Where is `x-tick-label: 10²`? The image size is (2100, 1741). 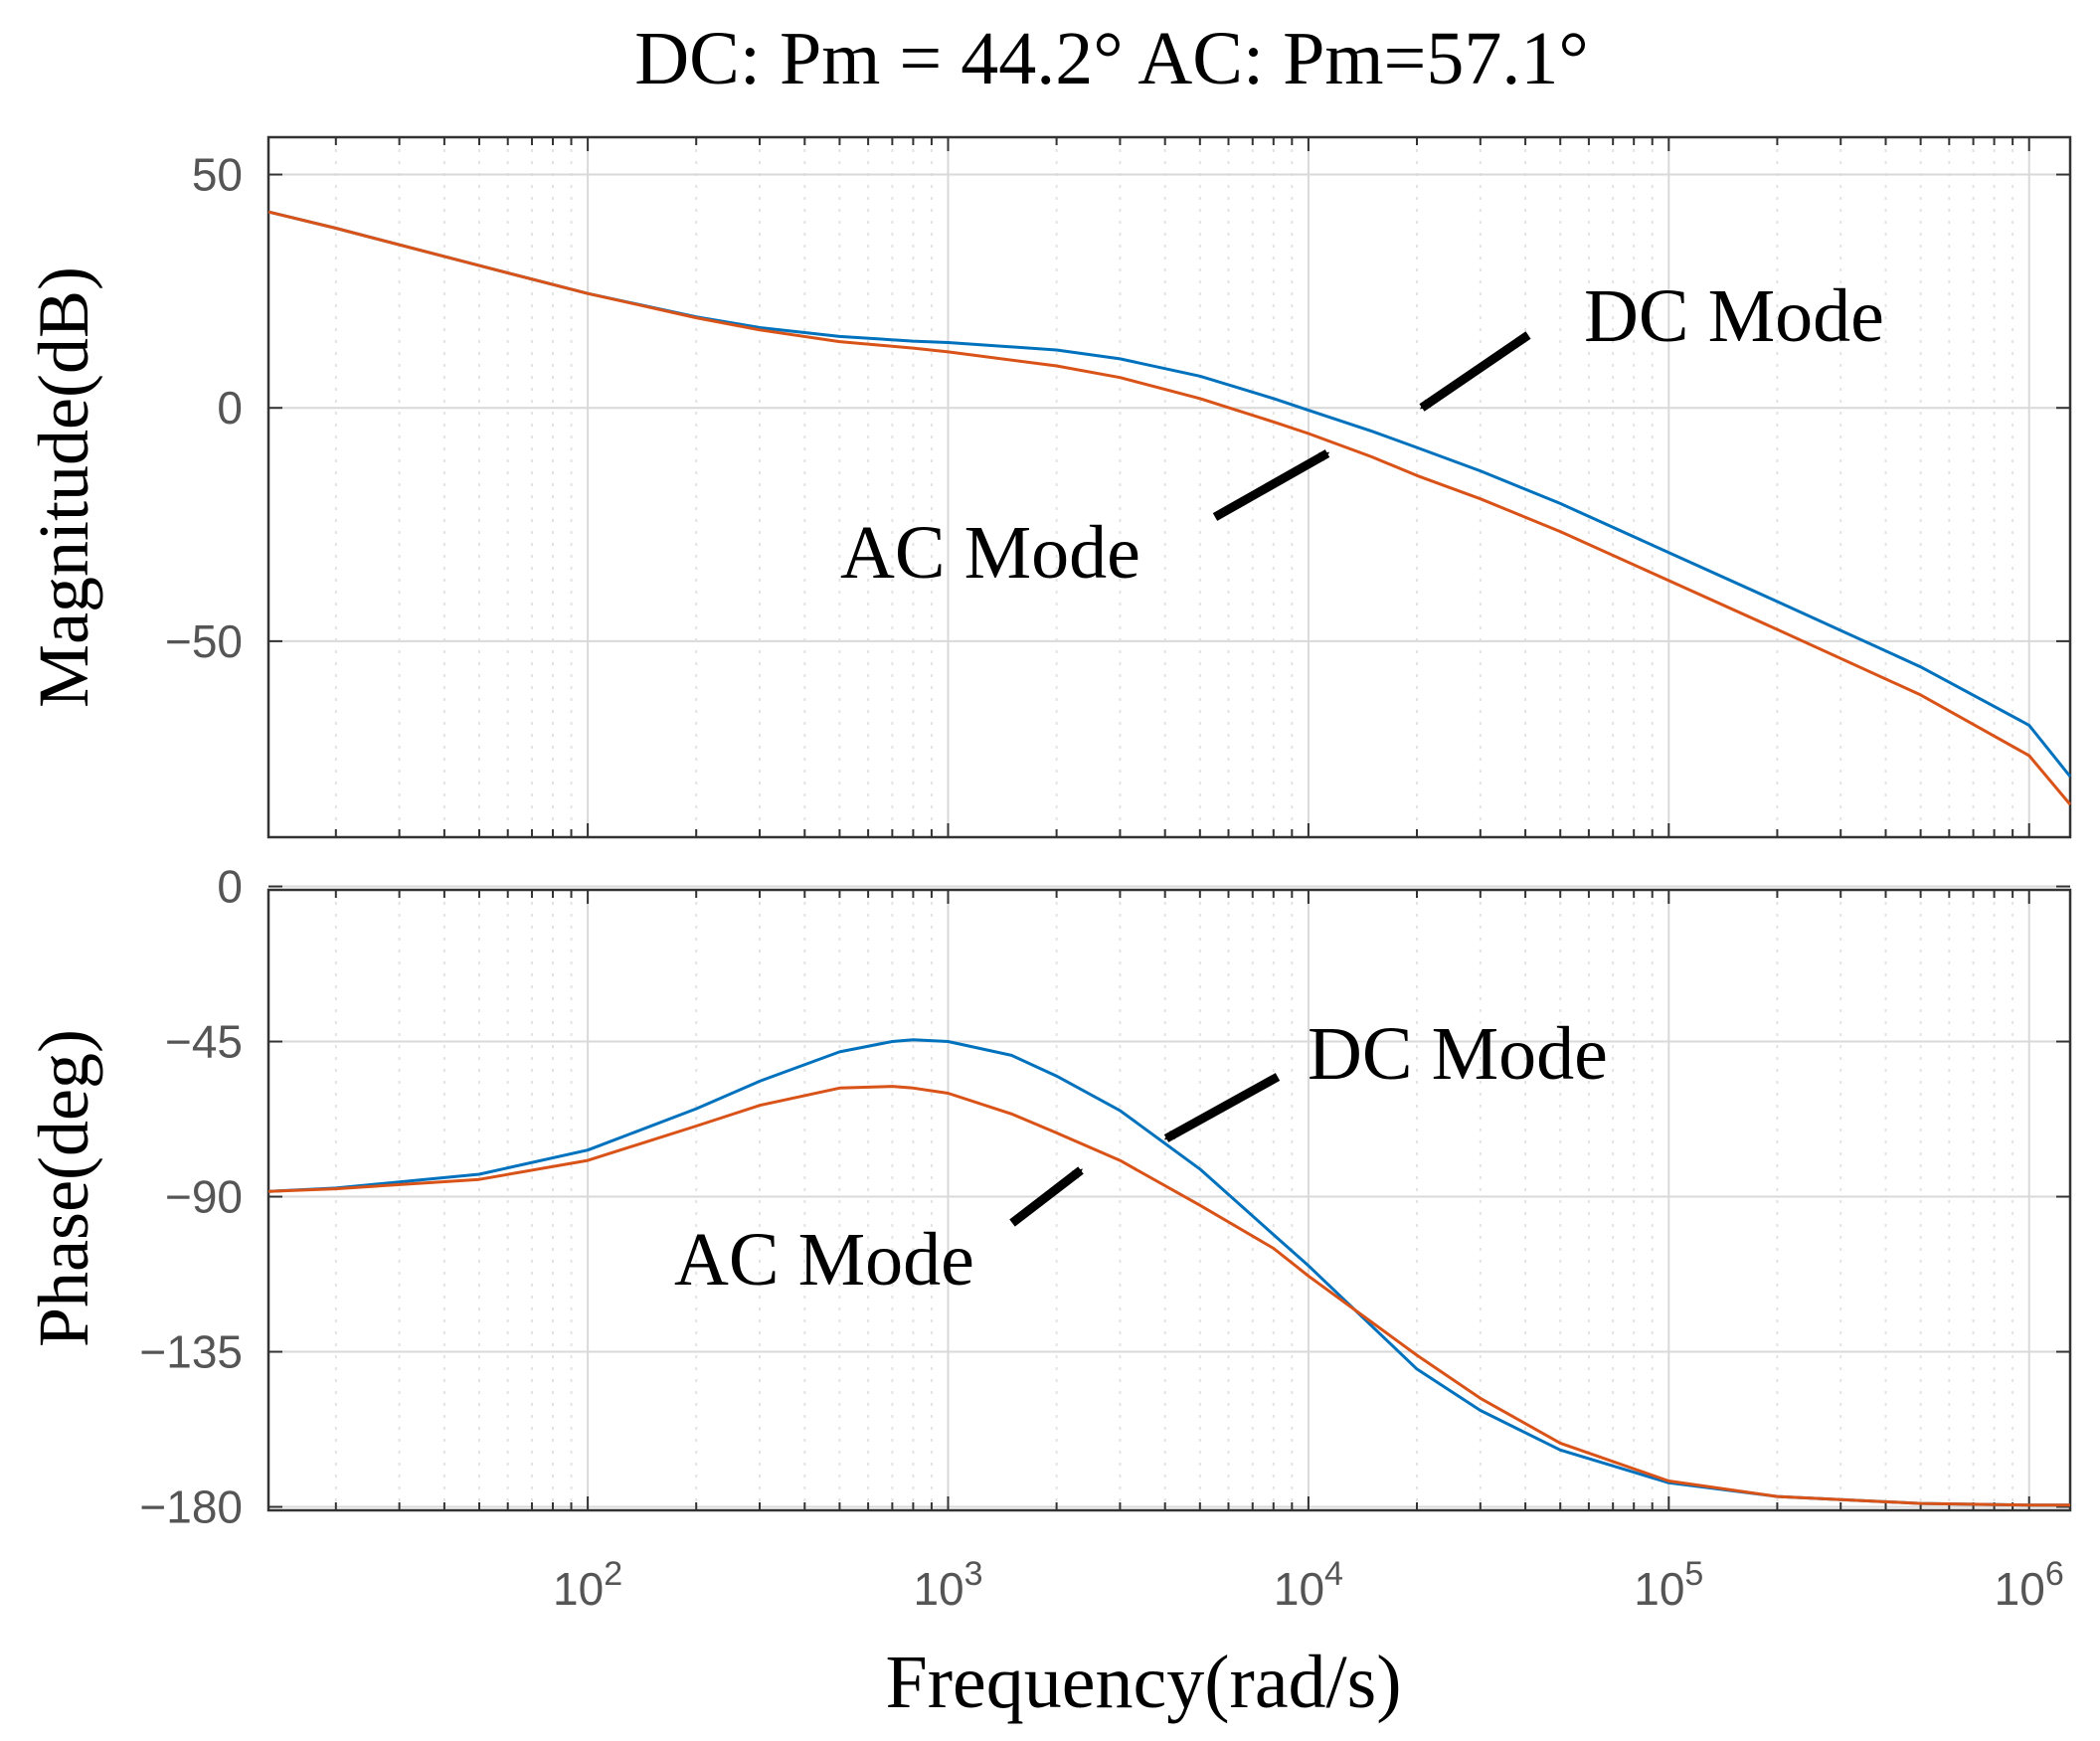
x-tick-label: 10² is located at coordinates (587, 1585).